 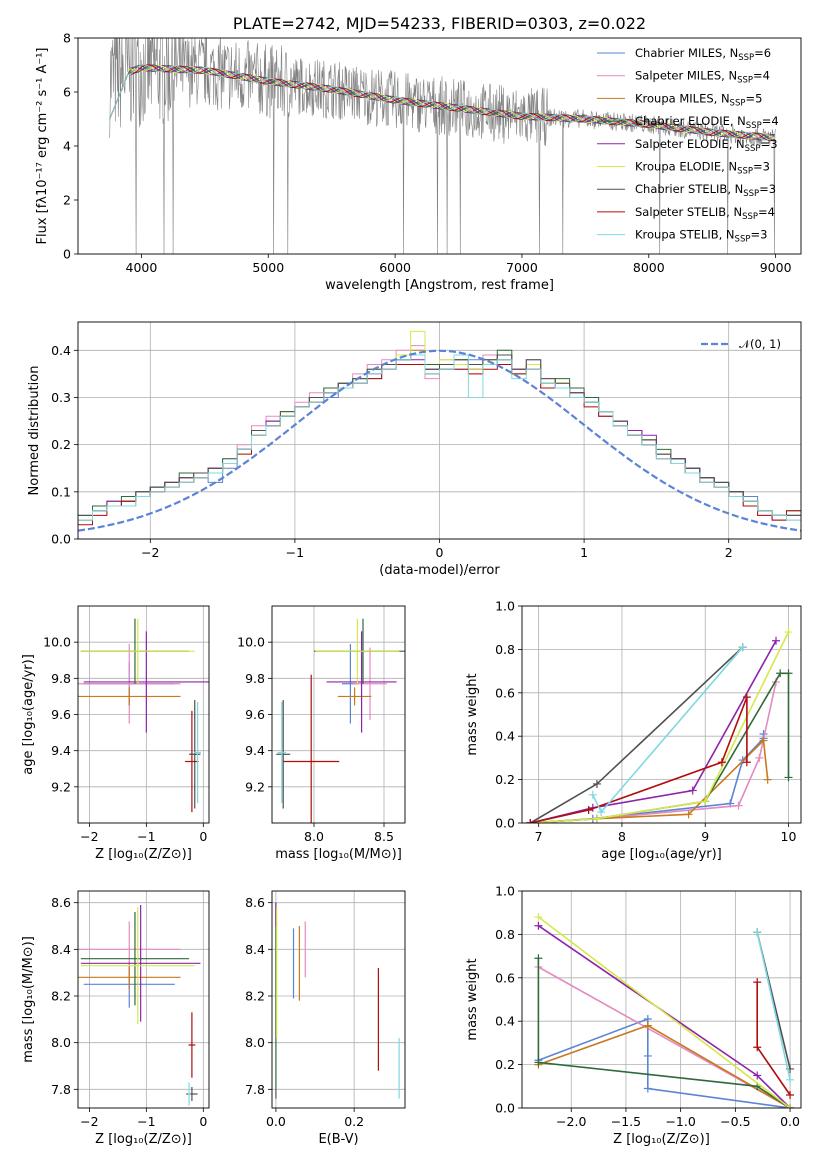 I want to click on y-axis-label: Flux [fλ10⁻¹⁷ erg cm⁻² s⁻¹ A⁻¹], so click(x=42, y=146).